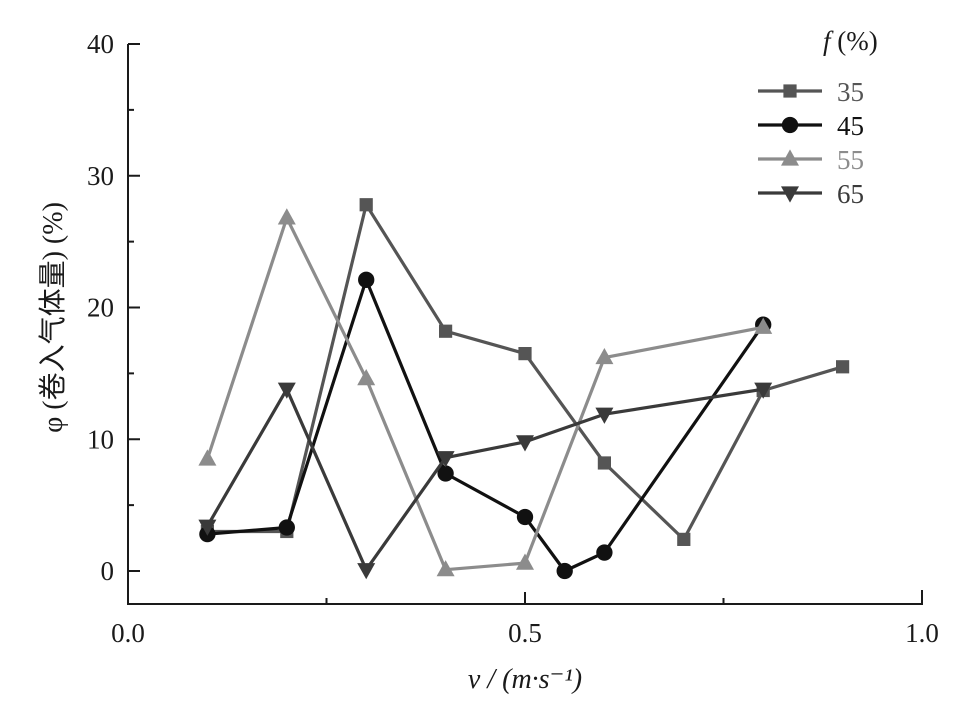 The image size is (975, 722). I want to click on y-tick-label: 20, so click(100, 308).